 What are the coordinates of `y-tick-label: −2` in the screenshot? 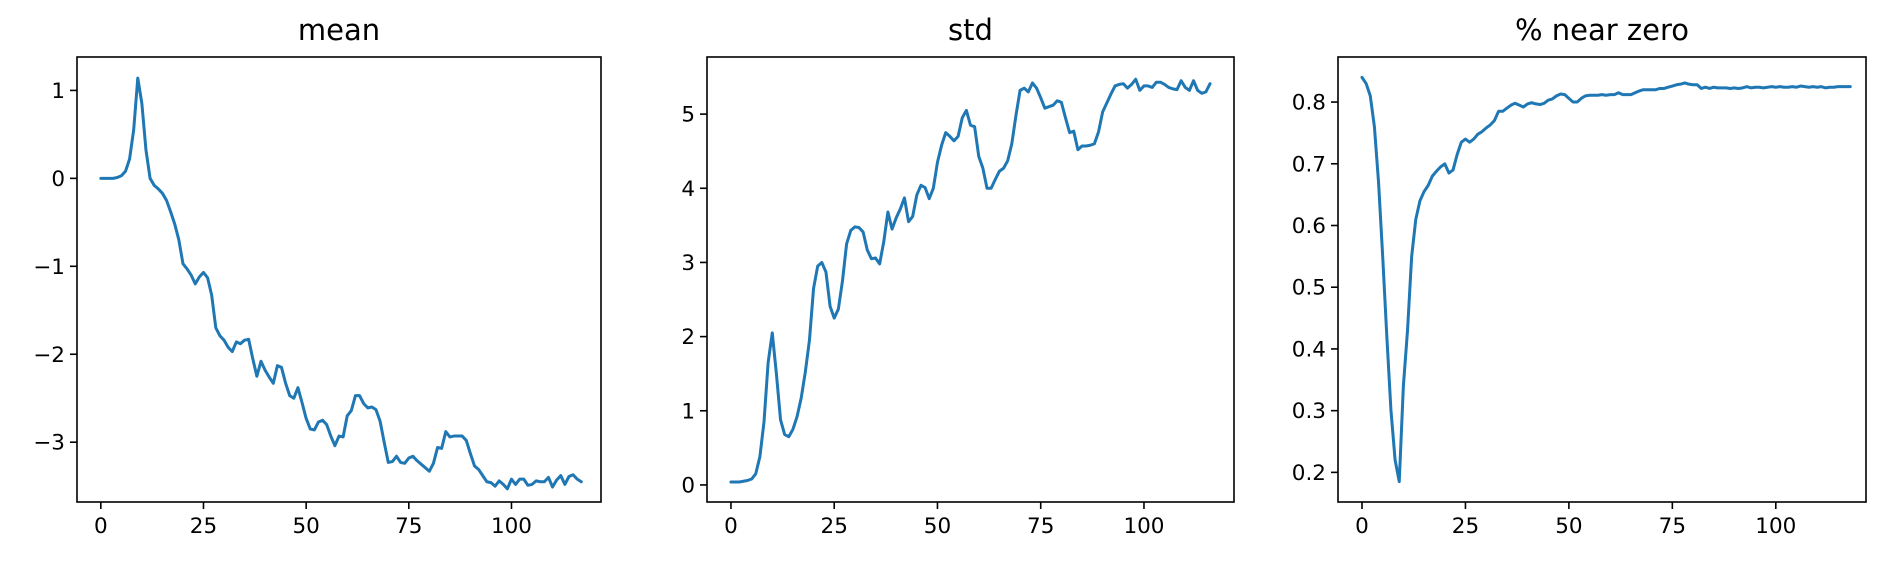 It's located at (49, 355).